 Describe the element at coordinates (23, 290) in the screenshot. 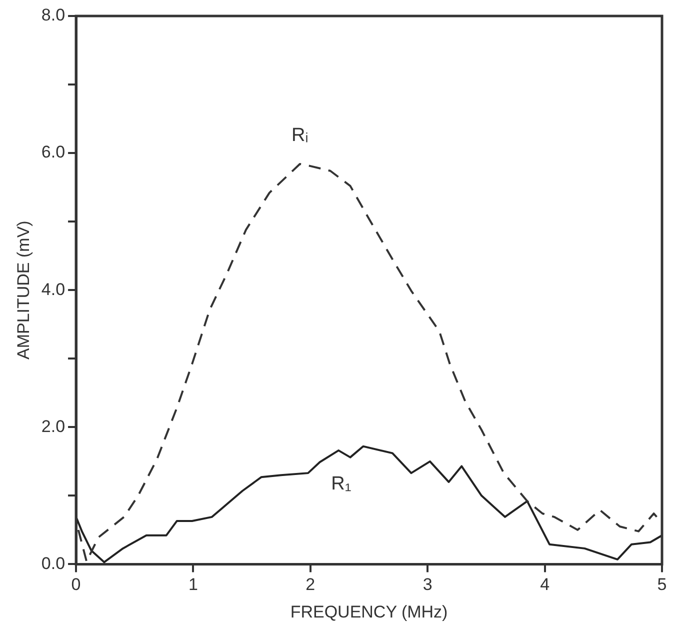

I see `y-axis-title: AMPLITUDE (mV)` at that location.